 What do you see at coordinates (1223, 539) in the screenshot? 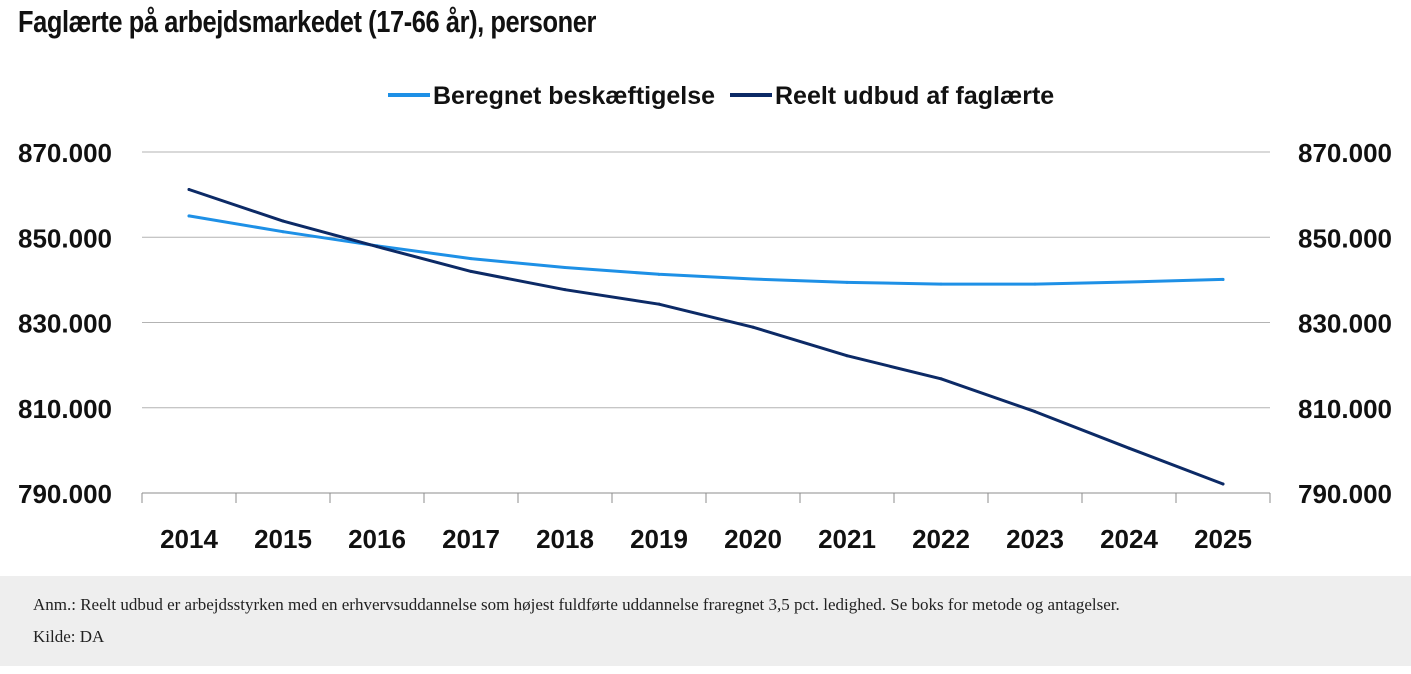
I see `x-tick-label: 2025` at bounding box center [1223, 539].